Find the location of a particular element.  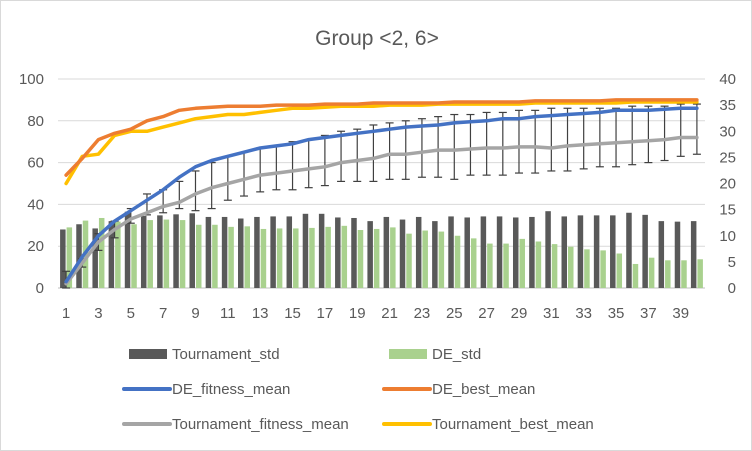

legend-label: Tournament_std is located at coordinates (226, 354).